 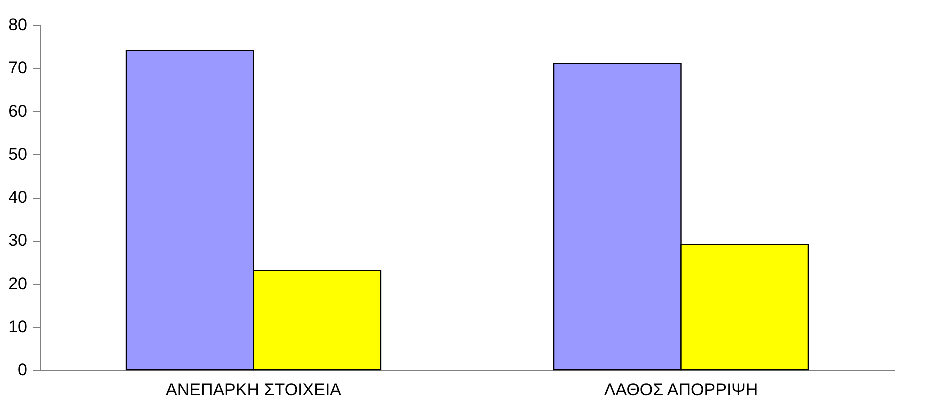 I want to click on y-tick-label: 30, so click(x=18, y=240).